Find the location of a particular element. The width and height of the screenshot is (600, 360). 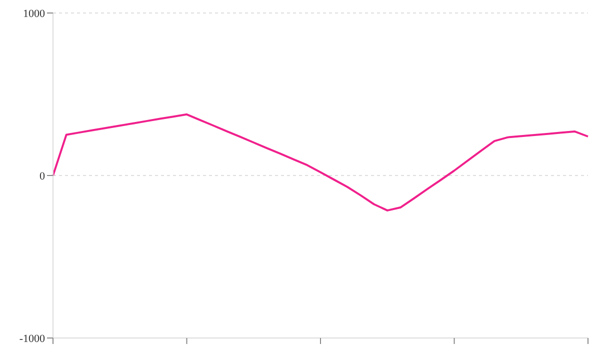

y-tick-label: -1000 is located at coordinates (32, 338).